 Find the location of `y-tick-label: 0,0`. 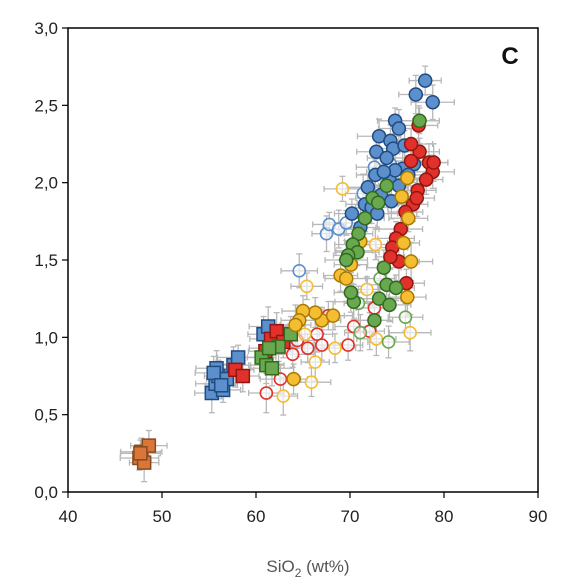

y-tick-label: 0,0 is located at coordinates (46, 492).